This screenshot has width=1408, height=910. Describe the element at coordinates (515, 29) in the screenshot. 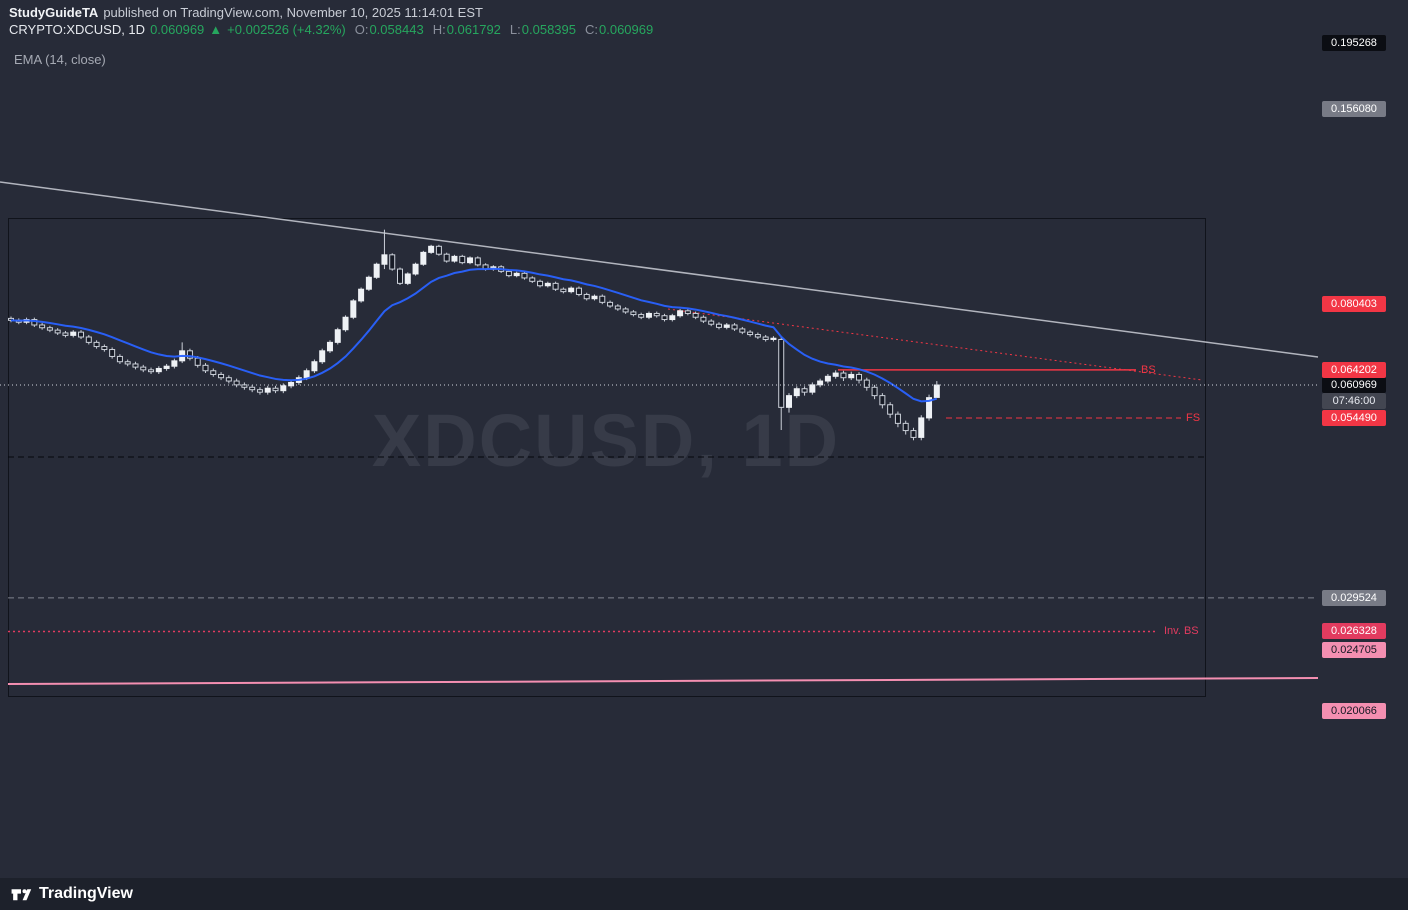

I see `low-label: L:` at that location.